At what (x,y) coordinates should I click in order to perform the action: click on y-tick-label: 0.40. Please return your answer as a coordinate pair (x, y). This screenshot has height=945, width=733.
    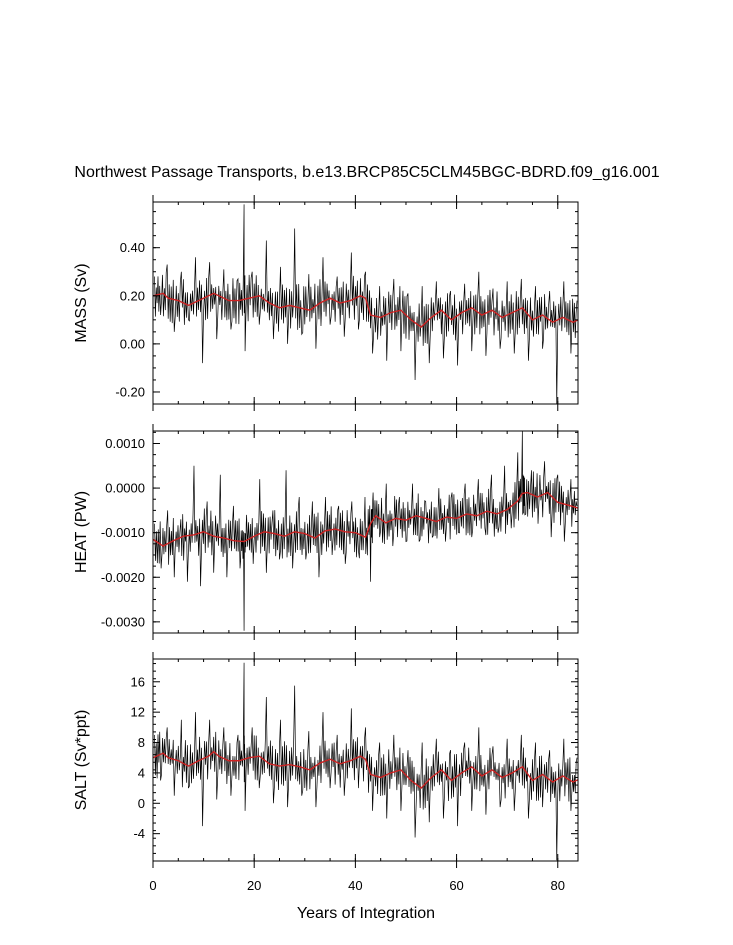
    Looking at the image, I should click on (132, 247).